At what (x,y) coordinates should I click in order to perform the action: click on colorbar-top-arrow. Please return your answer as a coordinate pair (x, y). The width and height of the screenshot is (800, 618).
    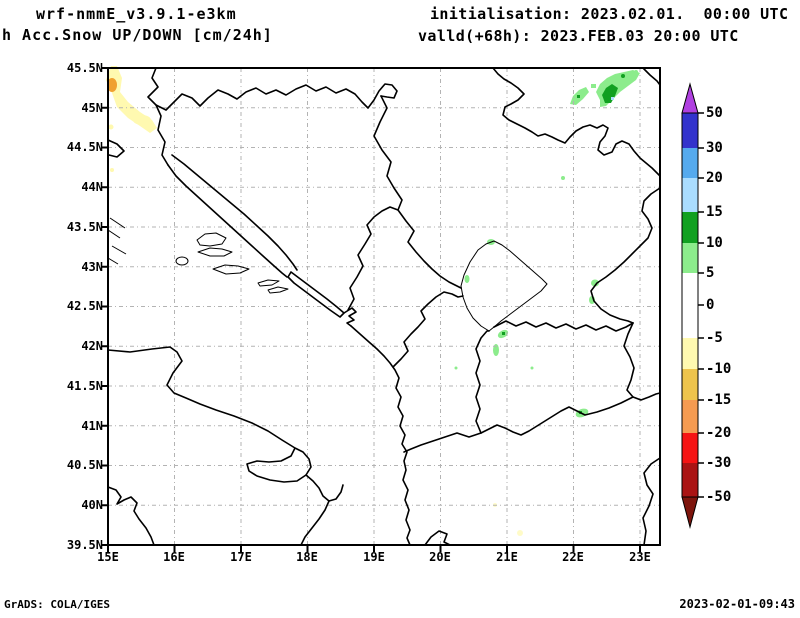
    Looking at the image, I should click on (690, 98).